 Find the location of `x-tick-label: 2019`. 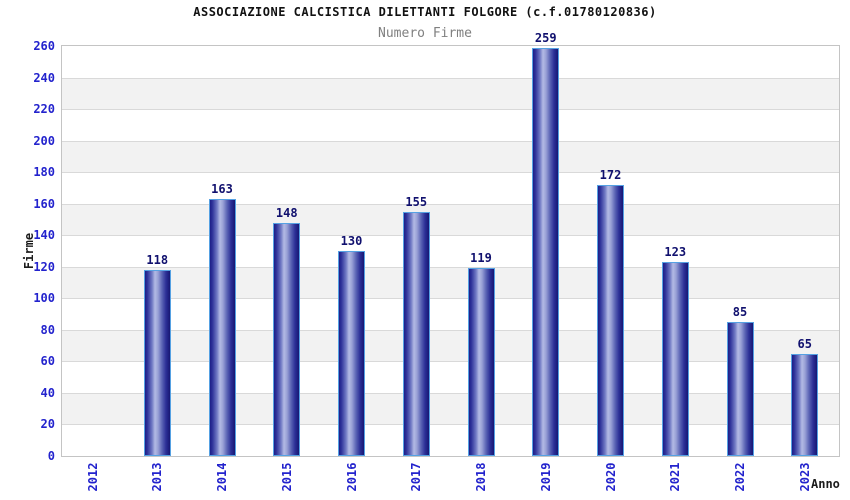

x-tick-label: 2019 is located at coordinates (545, 477).